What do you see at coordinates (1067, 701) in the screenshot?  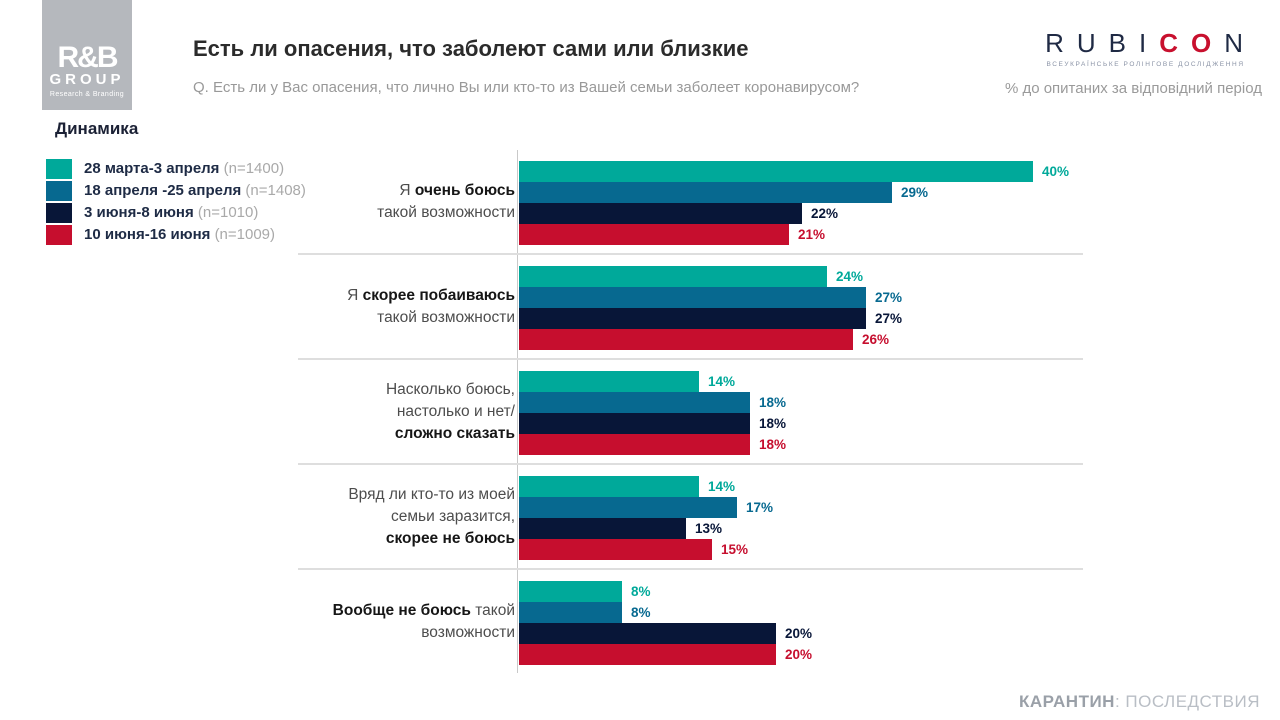 I see `footer-bold: КАРАНТИН` at bounding box center [1067, 701].